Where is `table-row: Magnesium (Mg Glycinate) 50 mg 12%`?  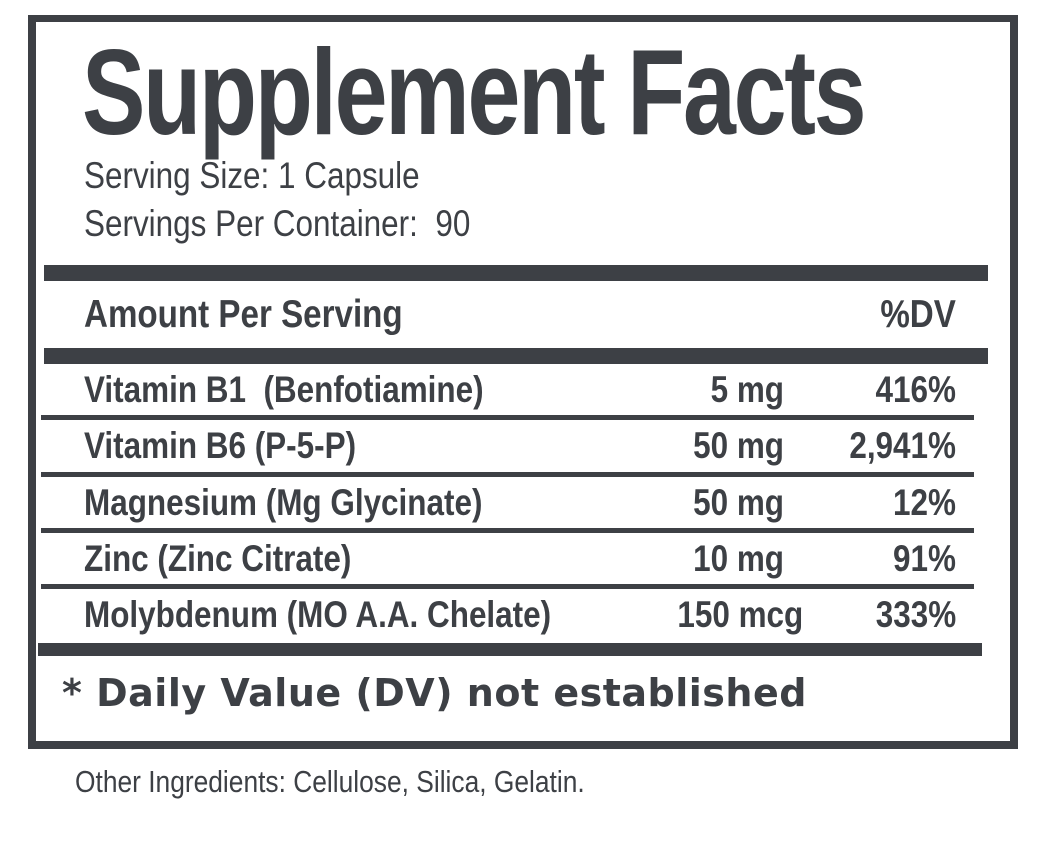 table-row: Magnesium (Mg Glycinate) 50 mg 12% is located at coordinates (523, 502).